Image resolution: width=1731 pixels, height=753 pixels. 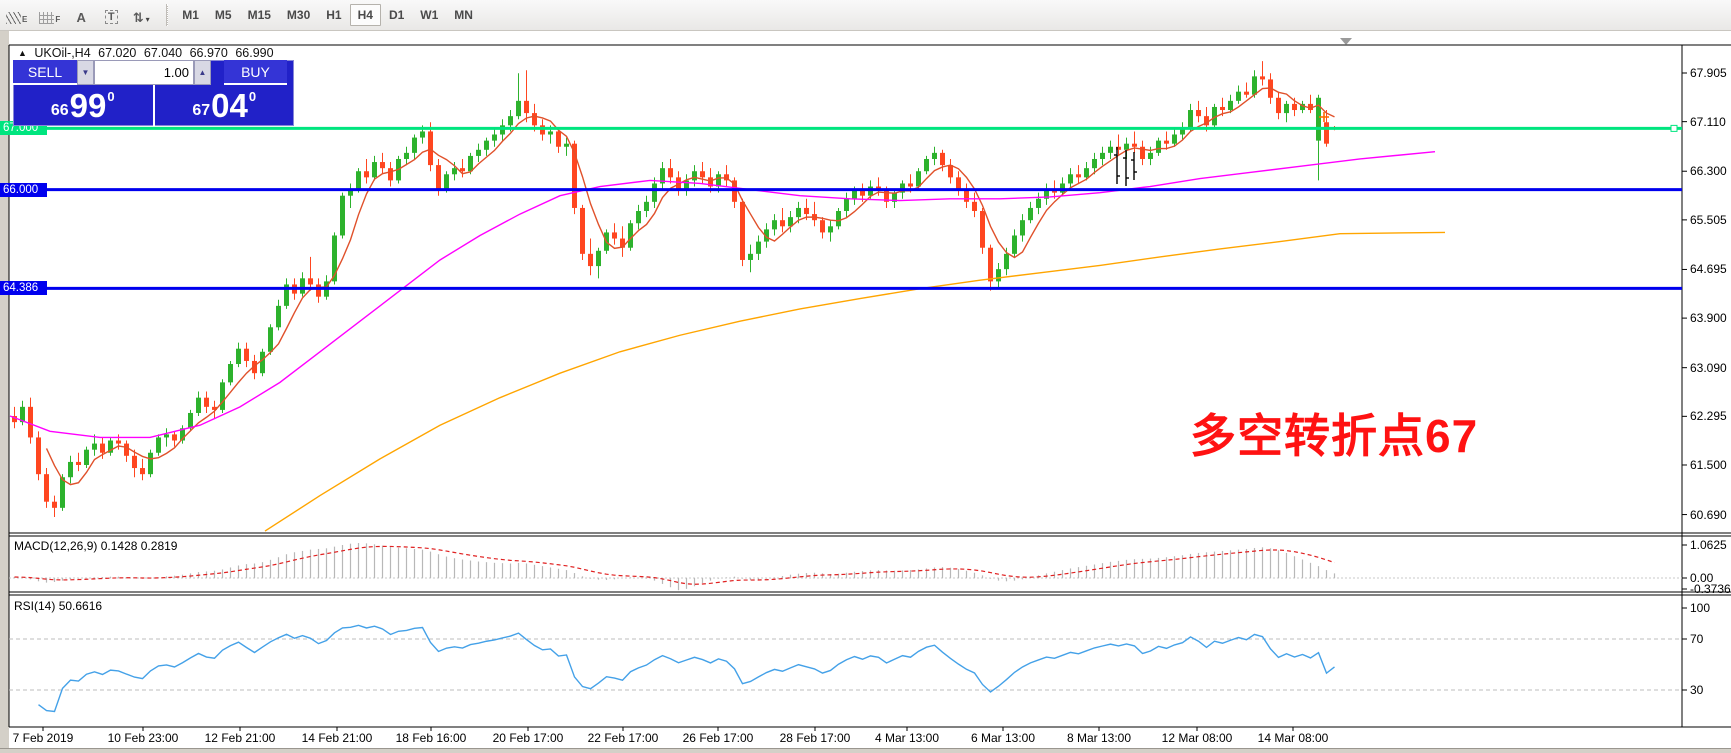 I want to click on one-click-trading-panel: SELL ▼ ▲ BUY 66 99 0 67 04 0, so click(x=153, y=93).